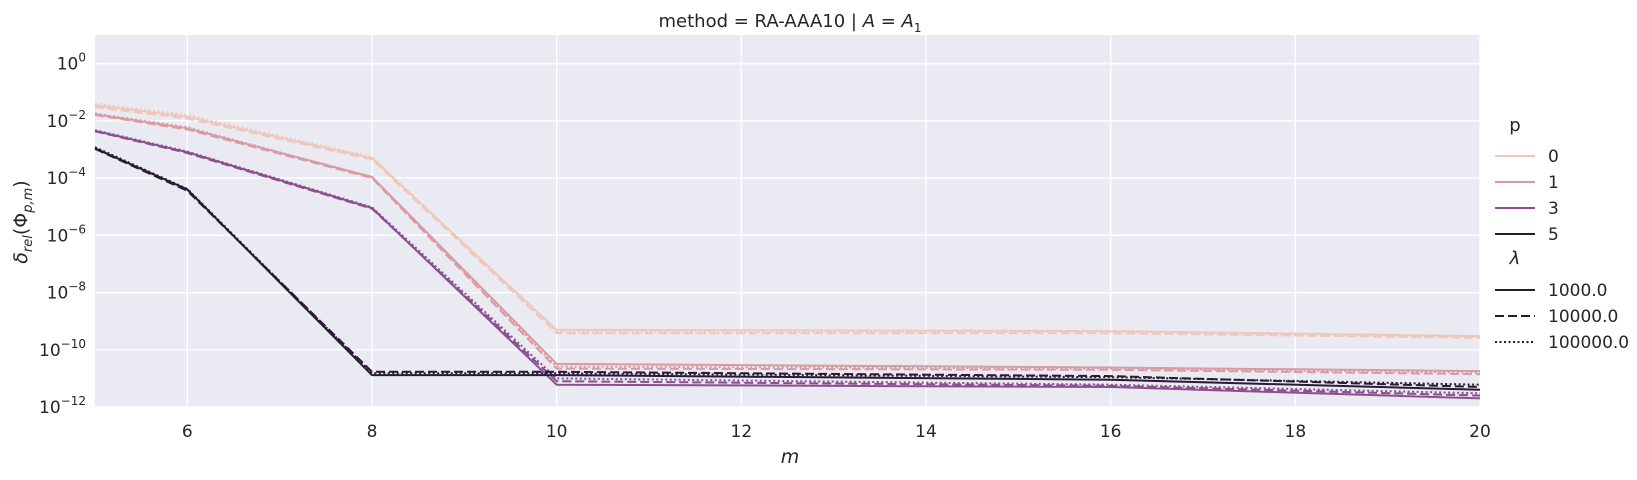  Describe the element at coordinates (66, 234) in the screenshot. I see `y-tick-label: 10⁻⁶` at that location.